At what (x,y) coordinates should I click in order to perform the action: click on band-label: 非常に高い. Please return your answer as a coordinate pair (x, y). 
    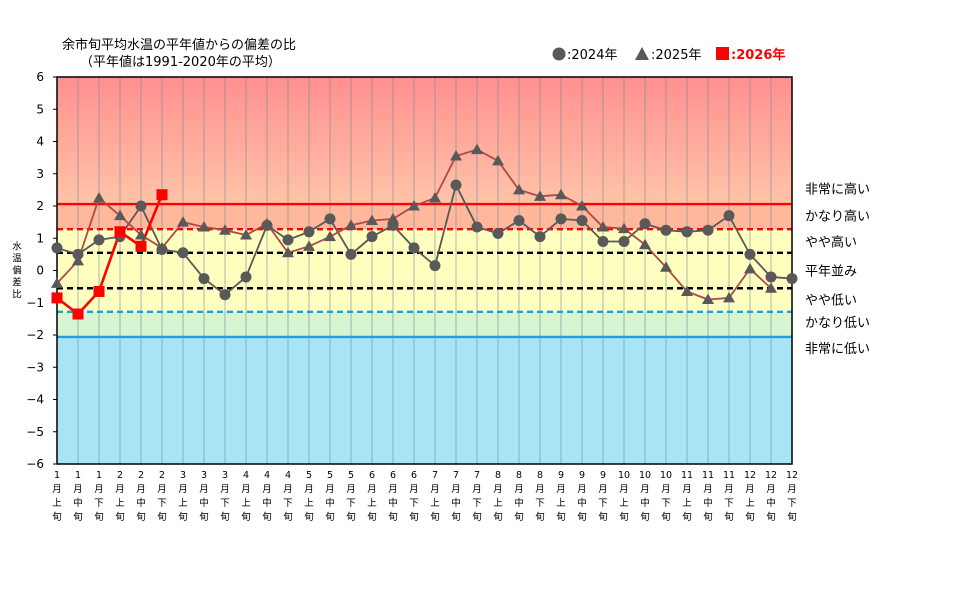
    Looking at the image, I should click on (837, 189).